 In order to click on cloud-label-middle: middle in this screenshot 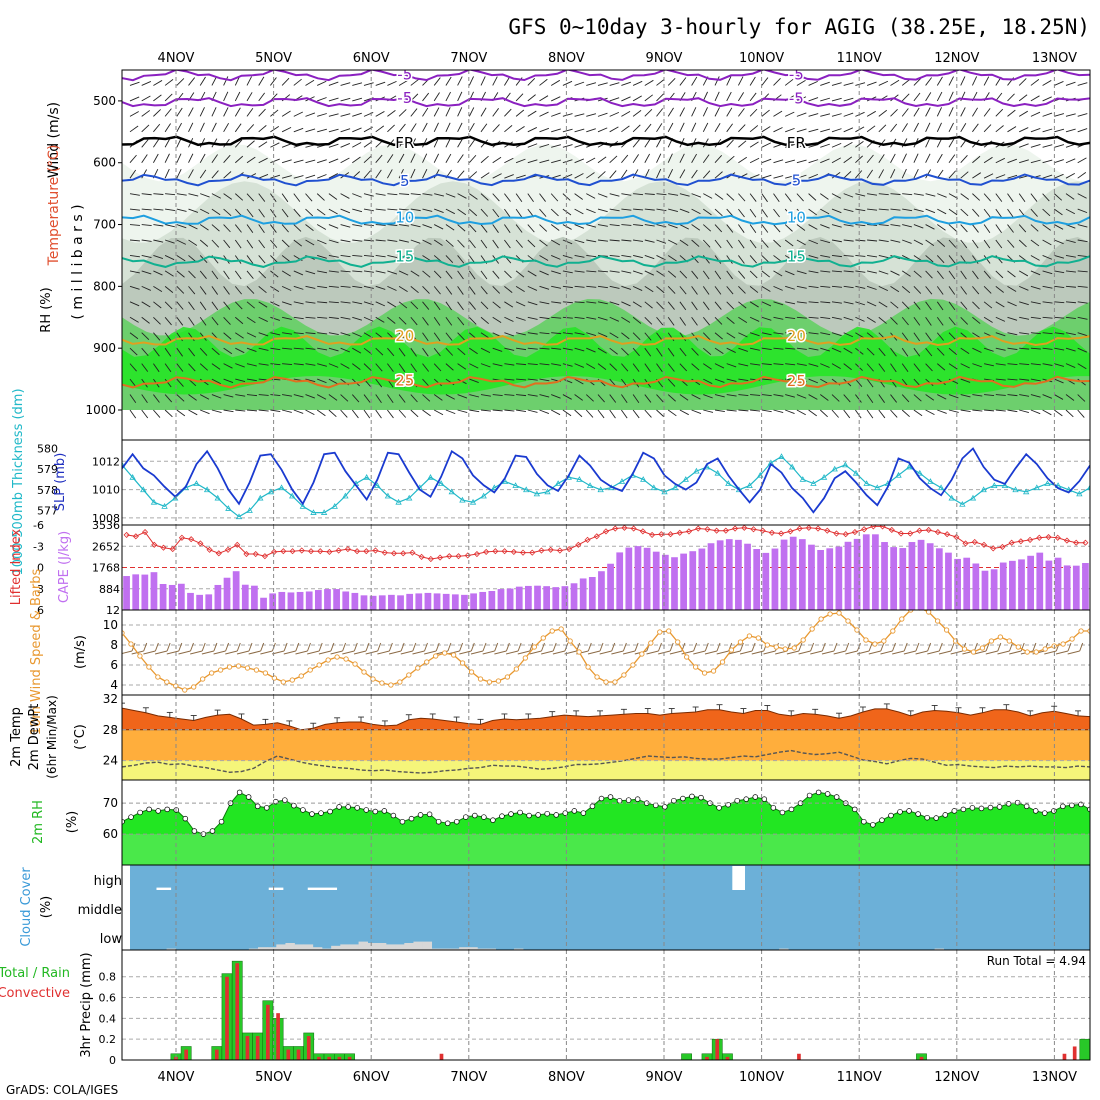, I will do `click(100, 910)`.